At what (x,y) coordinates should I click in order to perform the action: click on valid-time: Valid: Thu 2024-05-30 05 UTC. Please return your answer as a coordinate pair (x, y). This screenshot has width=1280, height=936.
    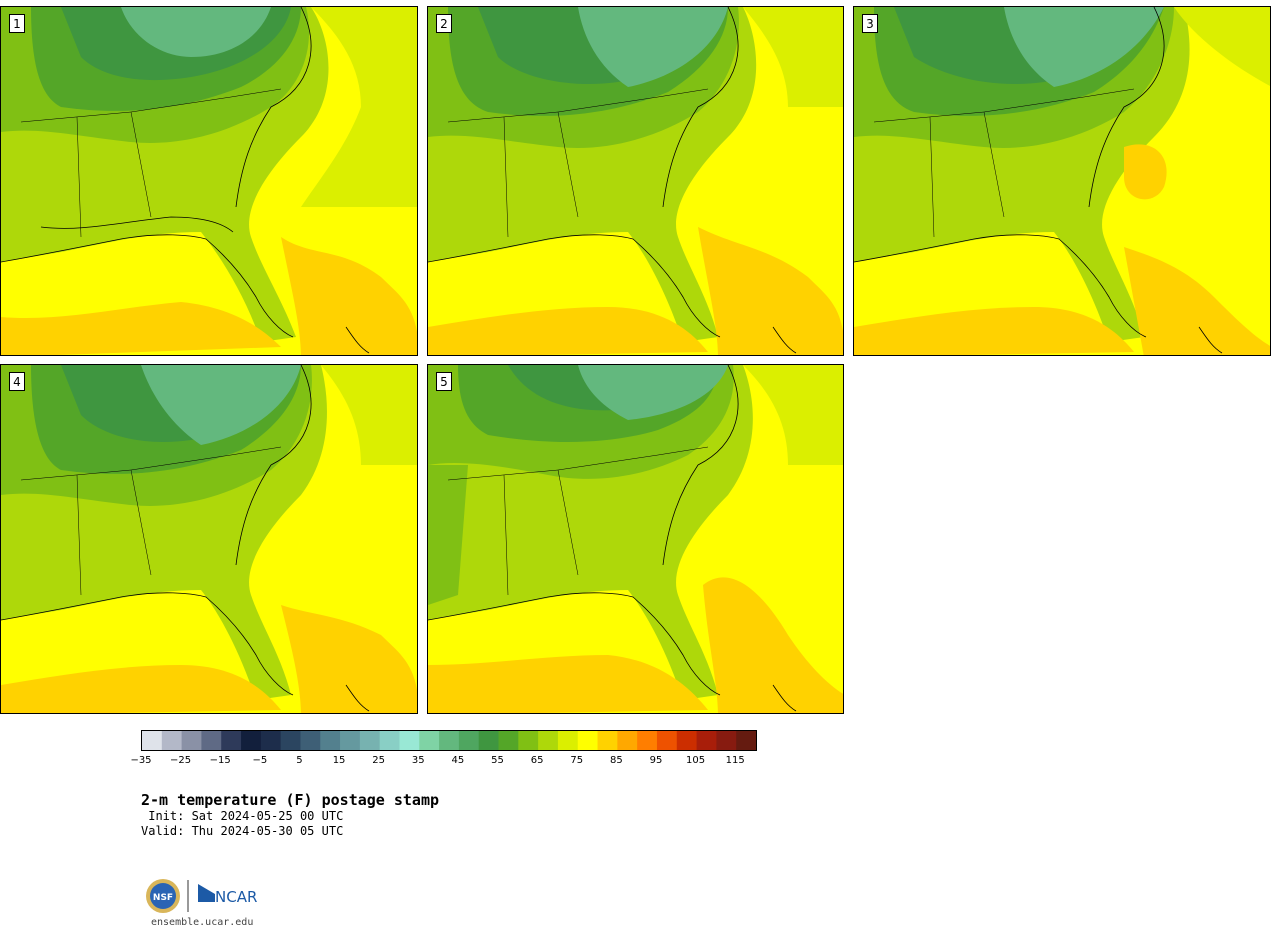
    Looking at the image, I should click on (242, 831).